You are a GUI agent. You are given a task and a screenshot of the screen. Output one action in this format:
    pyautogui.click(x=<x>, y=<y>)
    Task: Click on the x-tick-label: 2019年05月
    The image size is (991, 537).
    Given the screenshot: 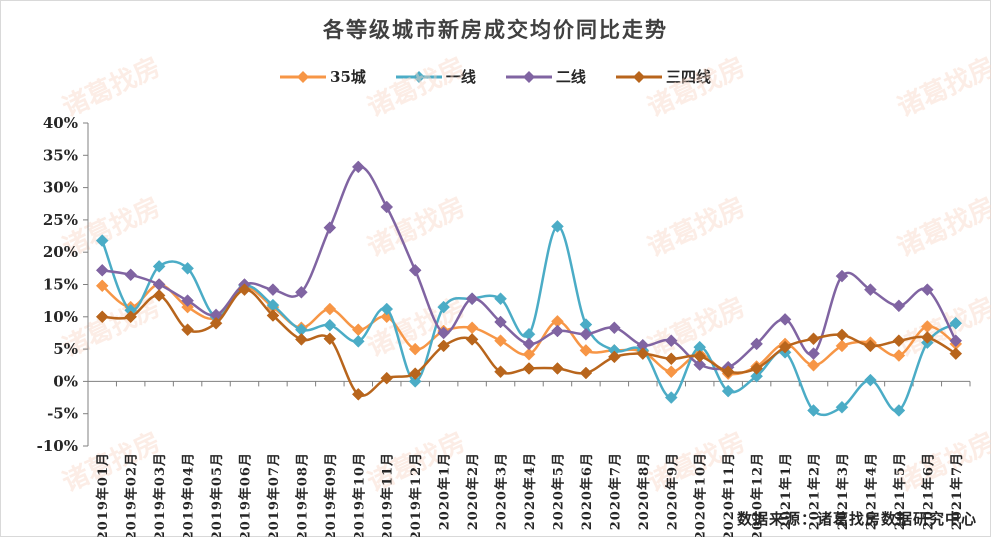 What is the action you would take?
    pyautogui.click(x=217, y=494)
    